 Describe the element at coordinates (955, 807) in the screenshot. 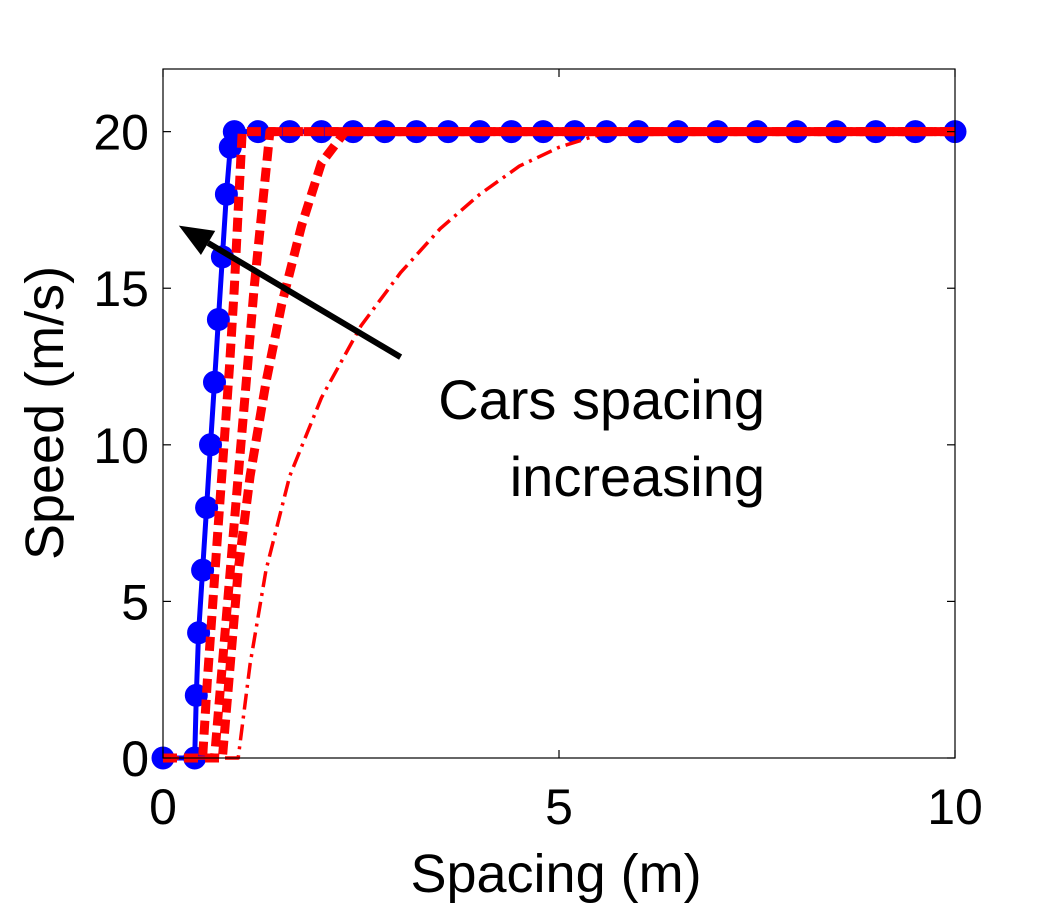

I see `x-tick-label: 10` at that location.